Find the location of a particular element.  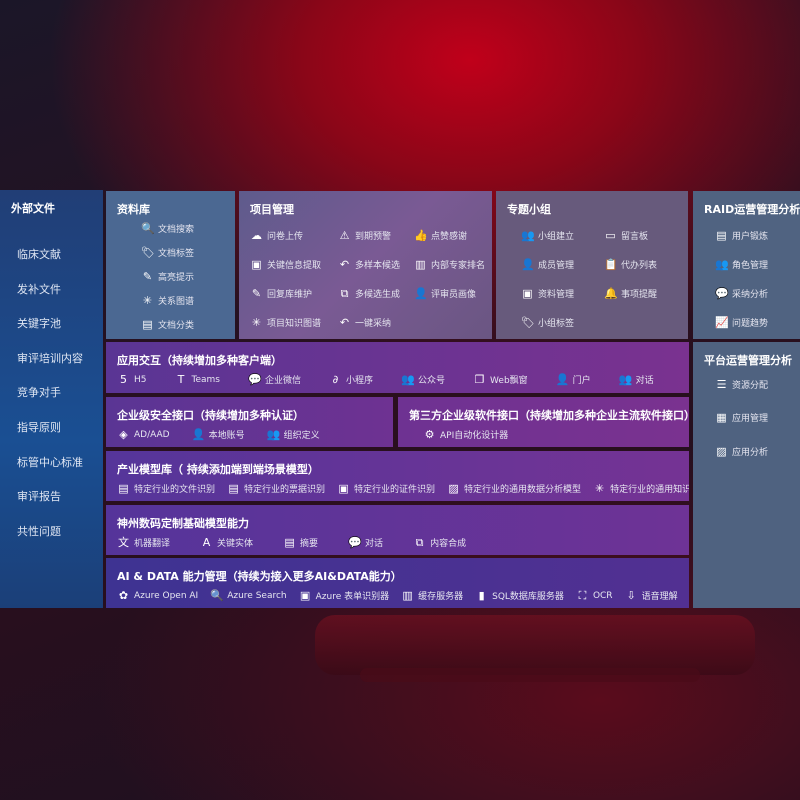

item-tag: 🏷 文档标签 is located at coordinates (167, 252).